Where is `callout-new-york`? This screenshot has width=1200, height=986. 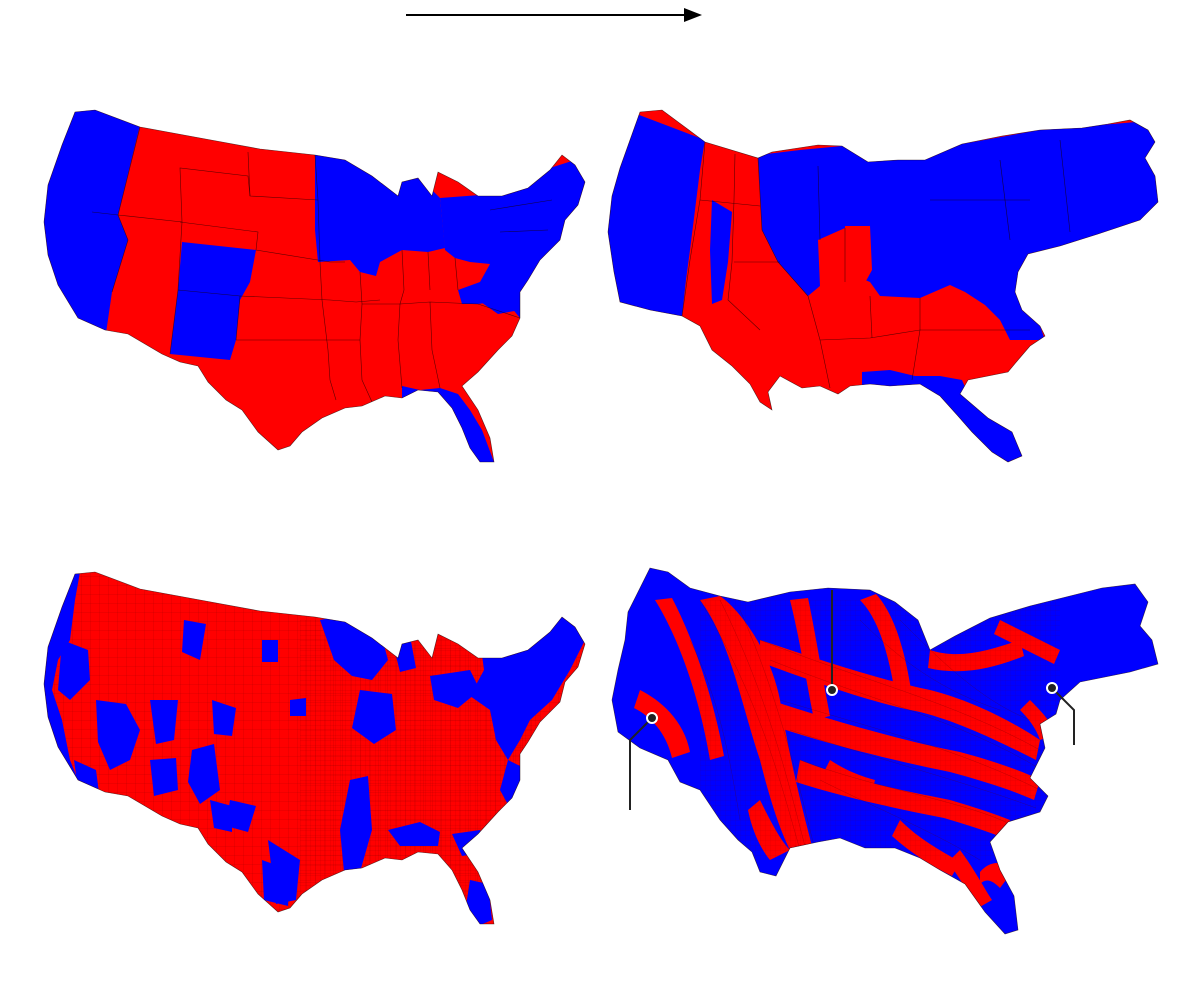
callout-new-york is located at coordinates (1060, 713).